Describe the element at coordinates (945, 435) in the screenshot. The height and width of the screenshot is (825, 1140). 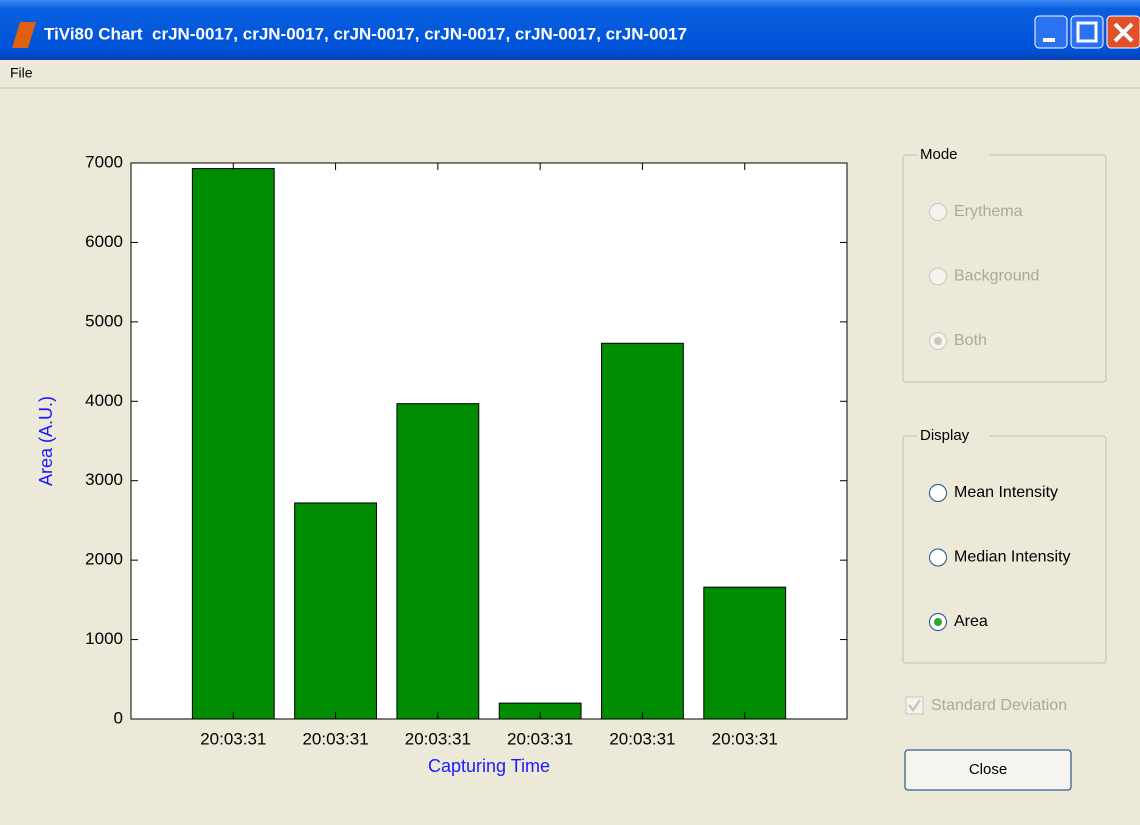
I see `group-title: Display` at that location.